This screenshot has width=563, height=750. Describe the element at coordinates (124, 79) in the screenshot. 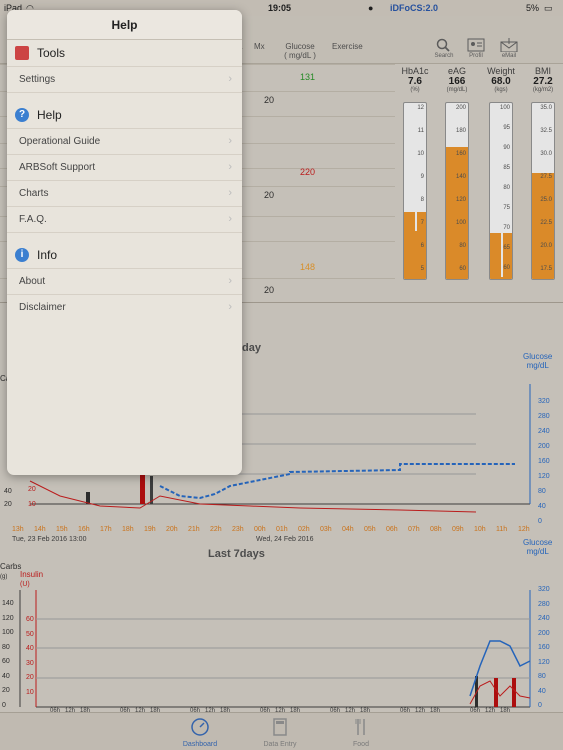

I see `menu-item-settings: Settings ›` at that location.